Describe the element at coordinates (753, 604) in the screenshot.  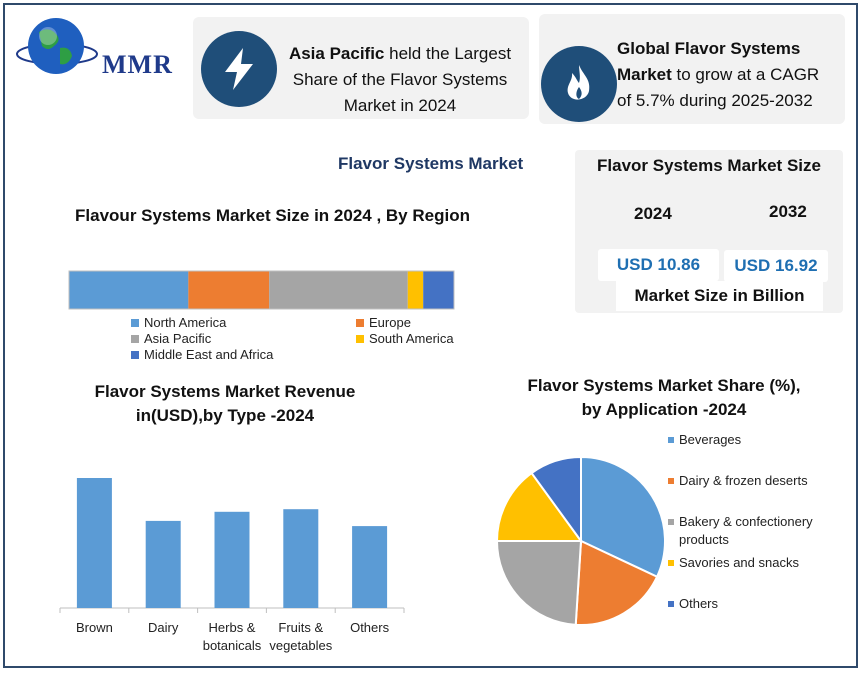
I see `application-legend-item: Others` at that location.